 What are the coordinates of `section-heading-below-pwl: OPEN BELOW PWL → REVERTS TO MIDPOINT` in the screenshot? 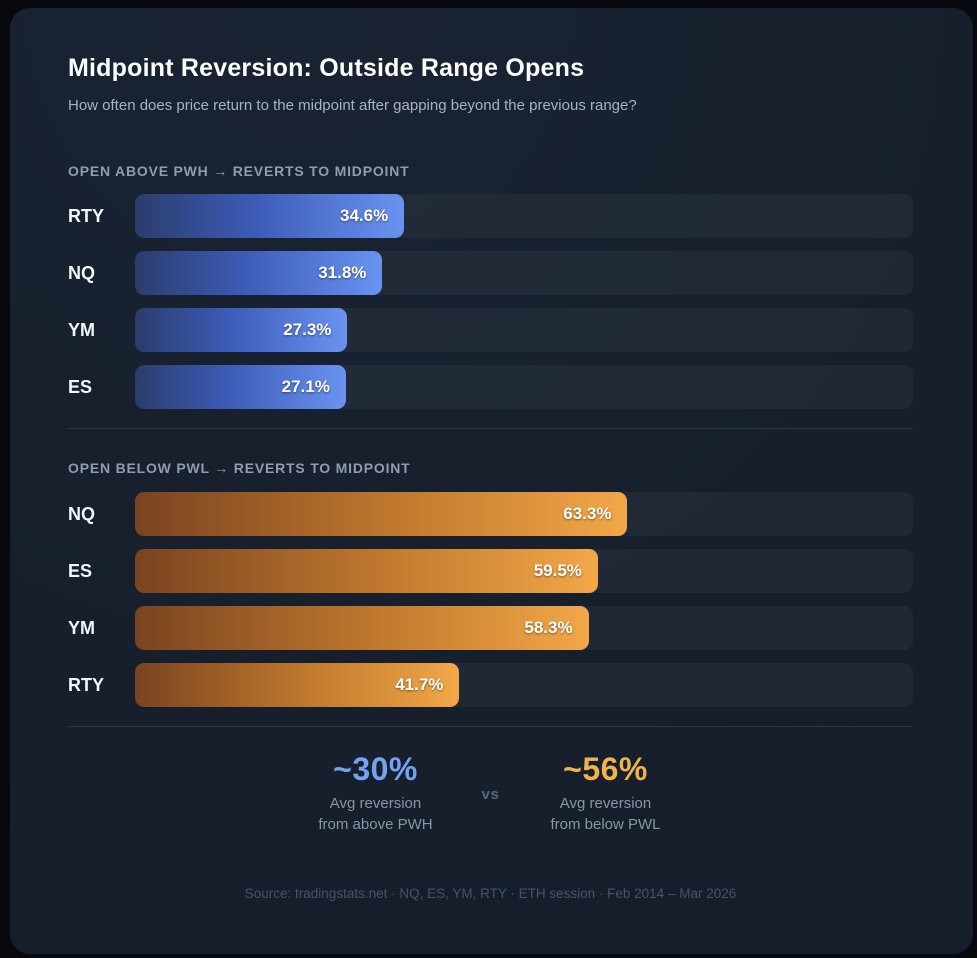 It's located at (239, 468).